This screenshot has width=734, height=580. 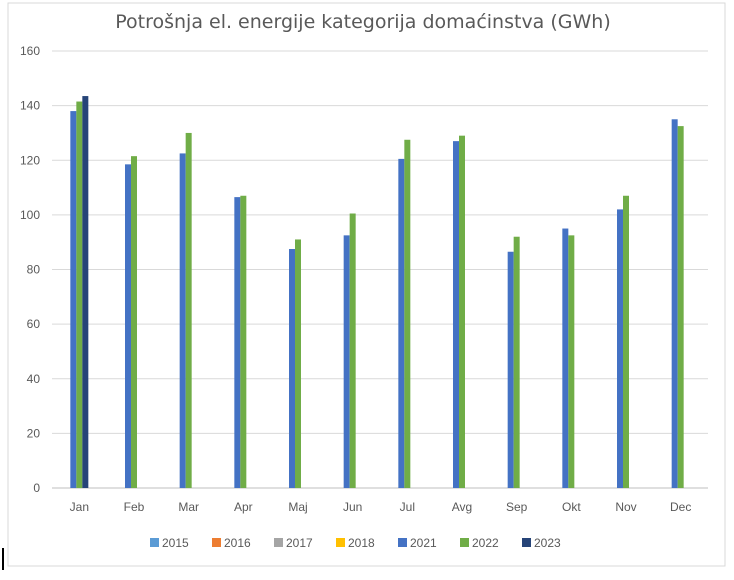 What do you see at coordinates (407, 313) in the screenshot?
I see `bar-2022-jul` at bounding box center [407, 313].